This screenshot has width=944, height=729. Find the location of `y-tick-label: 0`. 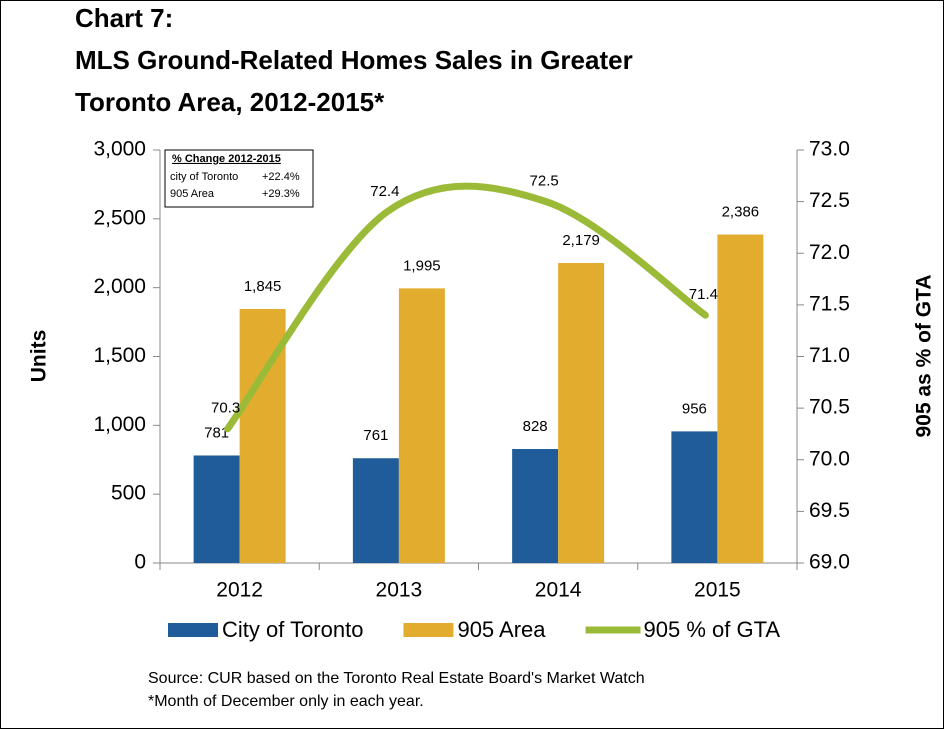

y-tick-label: 0 is located at coordinates (140, 562).